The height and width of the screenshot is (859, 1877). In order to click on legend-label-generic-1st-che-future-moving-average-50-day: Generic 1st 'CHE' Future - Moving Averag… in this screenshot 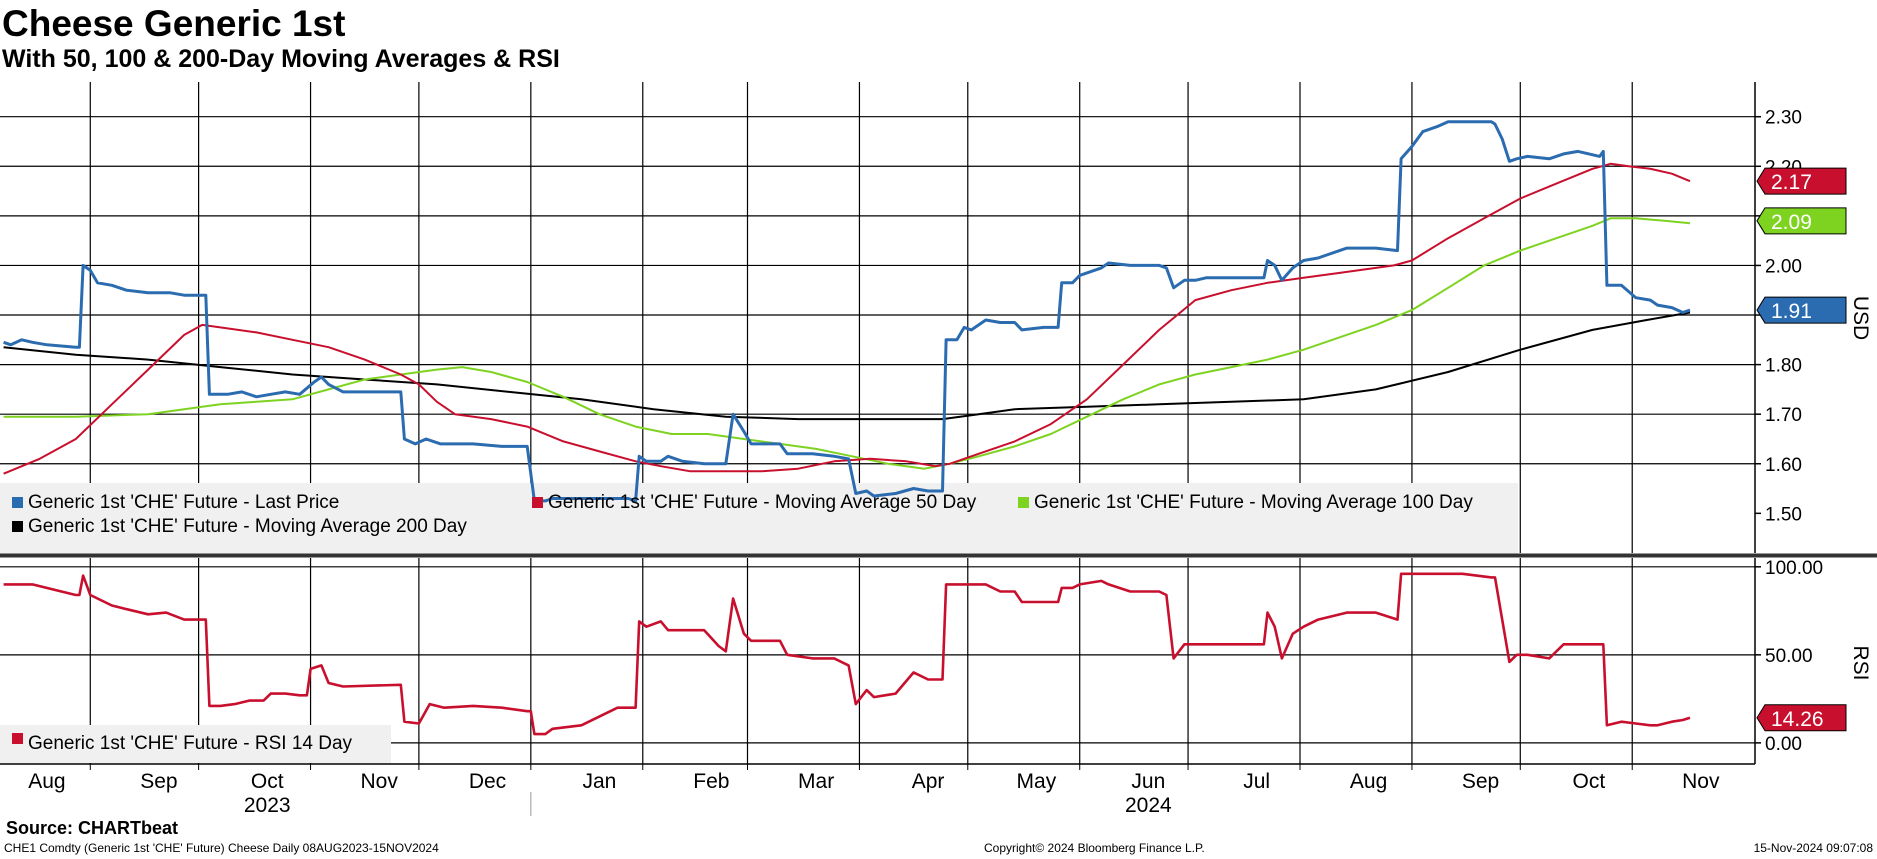, I will do `click(762, 502)`.